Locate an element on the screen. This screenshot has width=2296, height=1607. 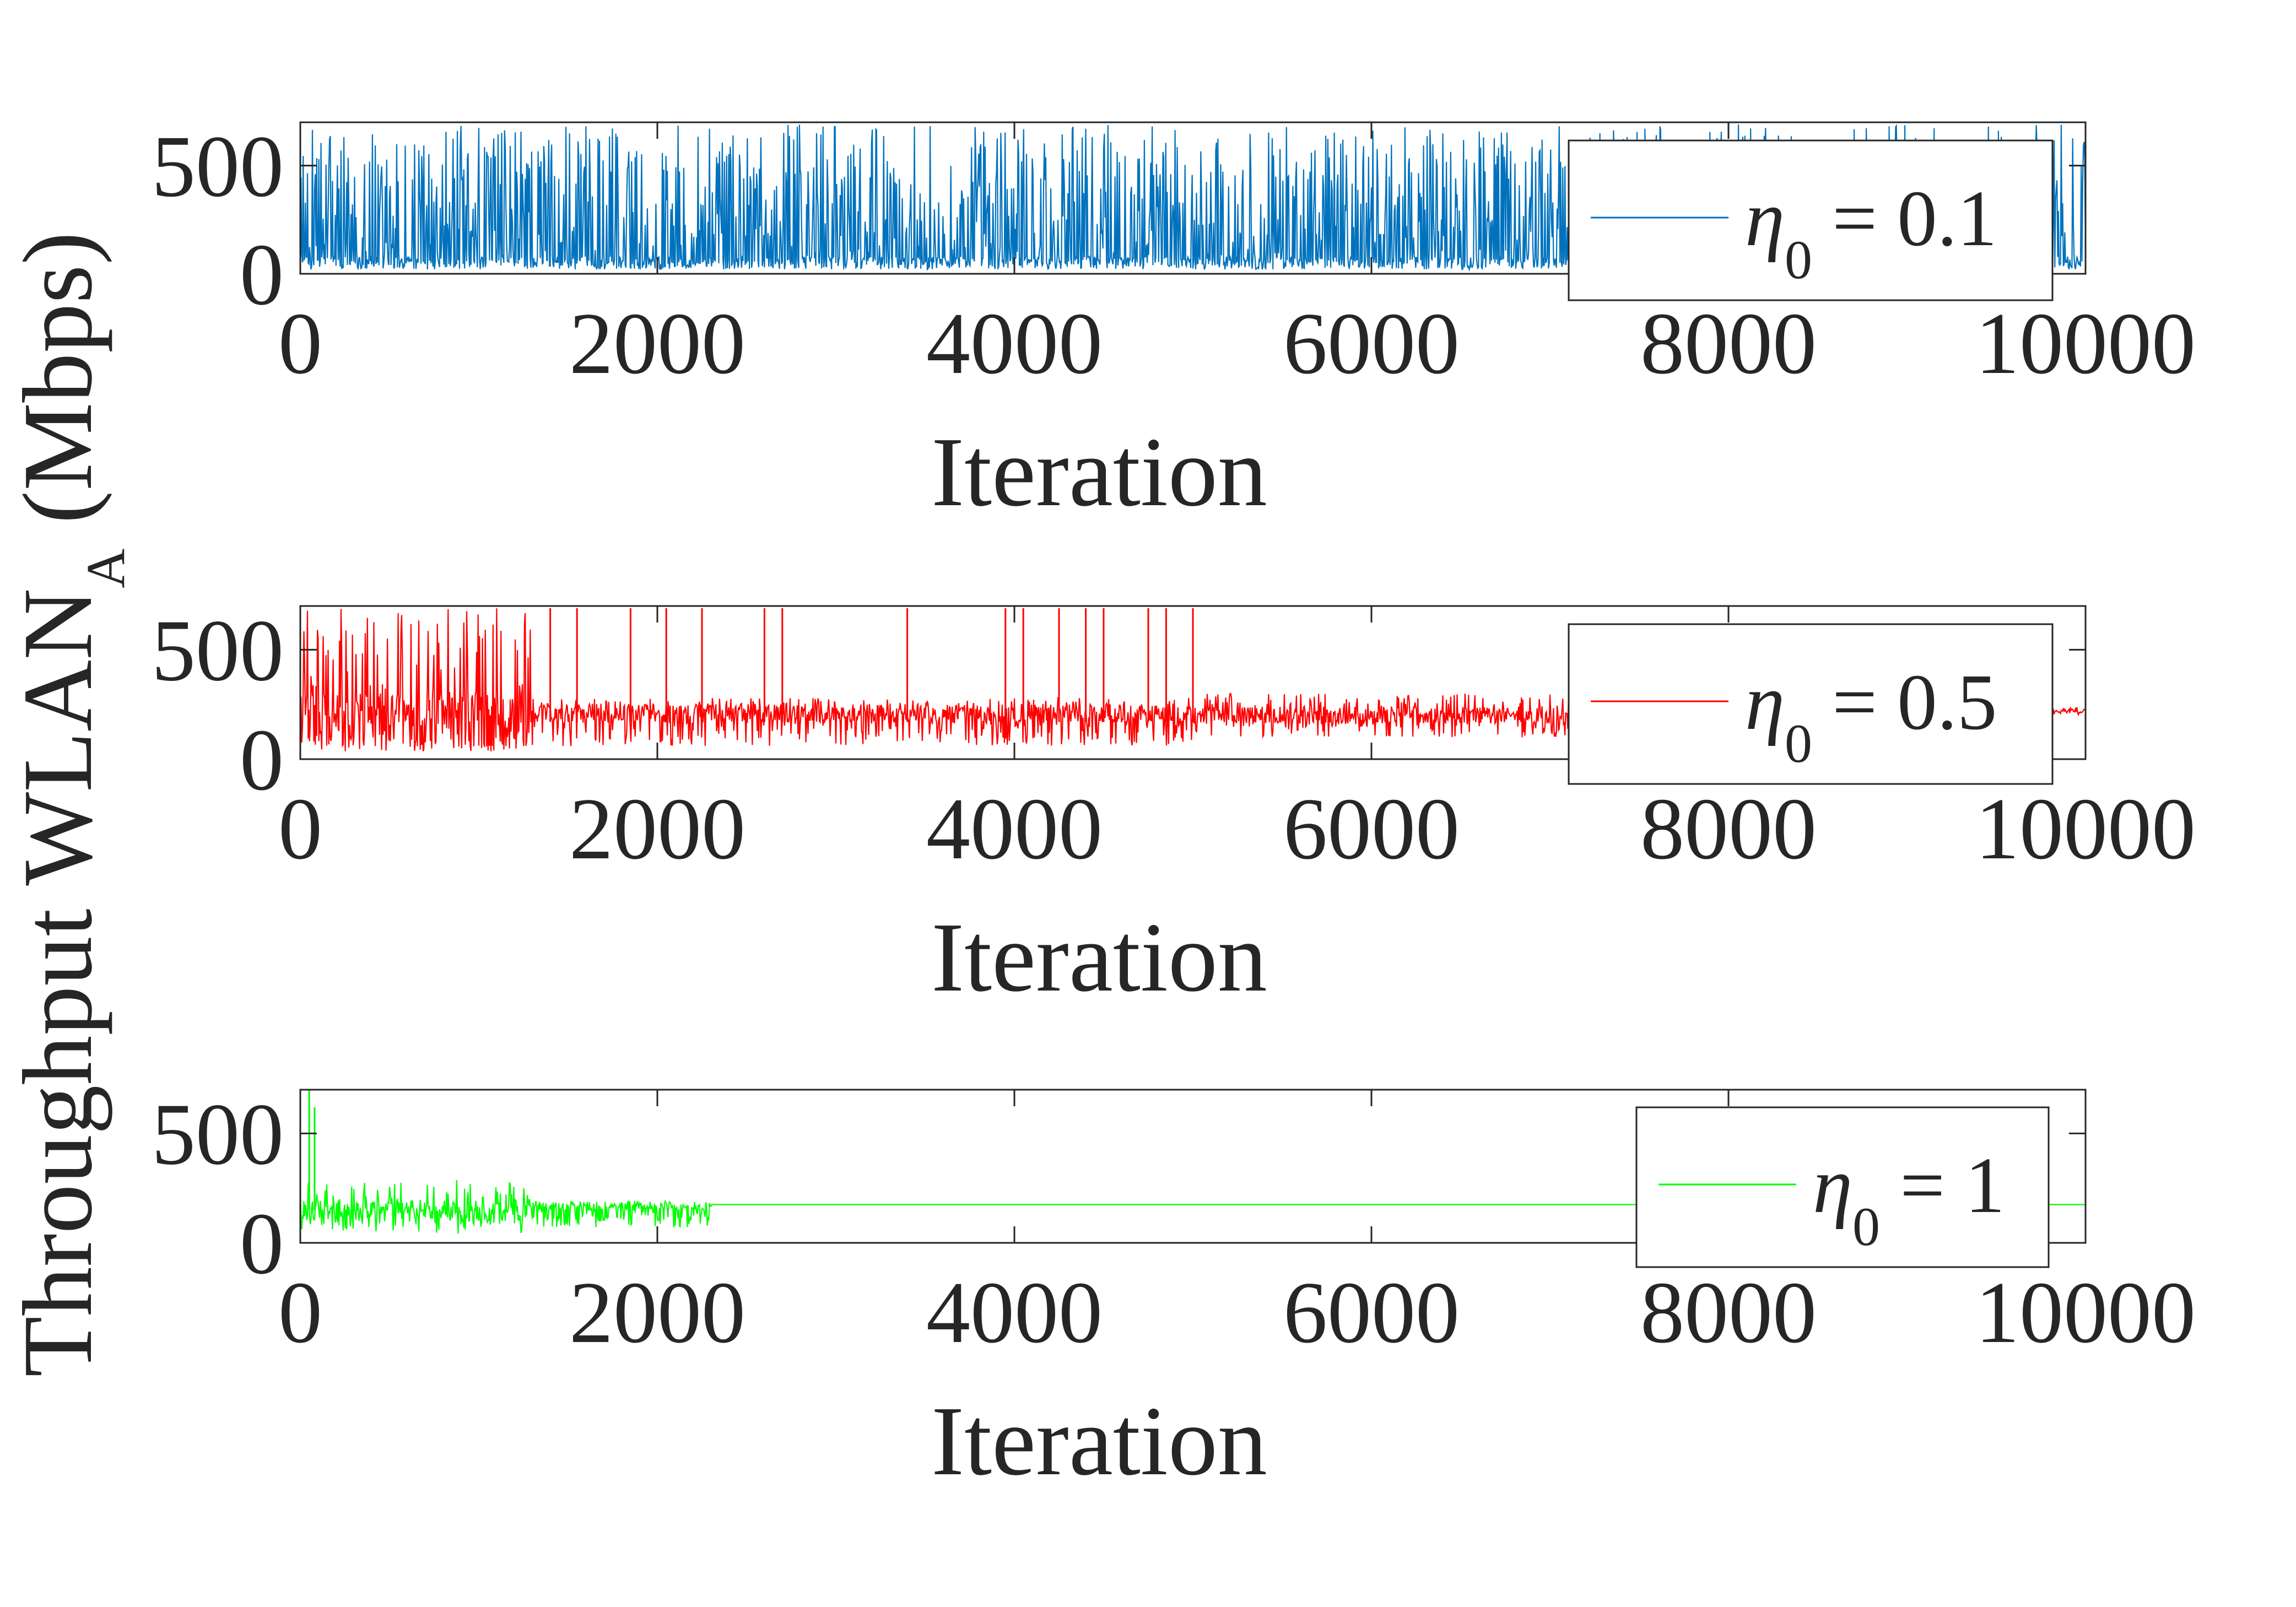
y-axis-label: Throughput WLANA (Mbps) is located at coordinates (69, 804).